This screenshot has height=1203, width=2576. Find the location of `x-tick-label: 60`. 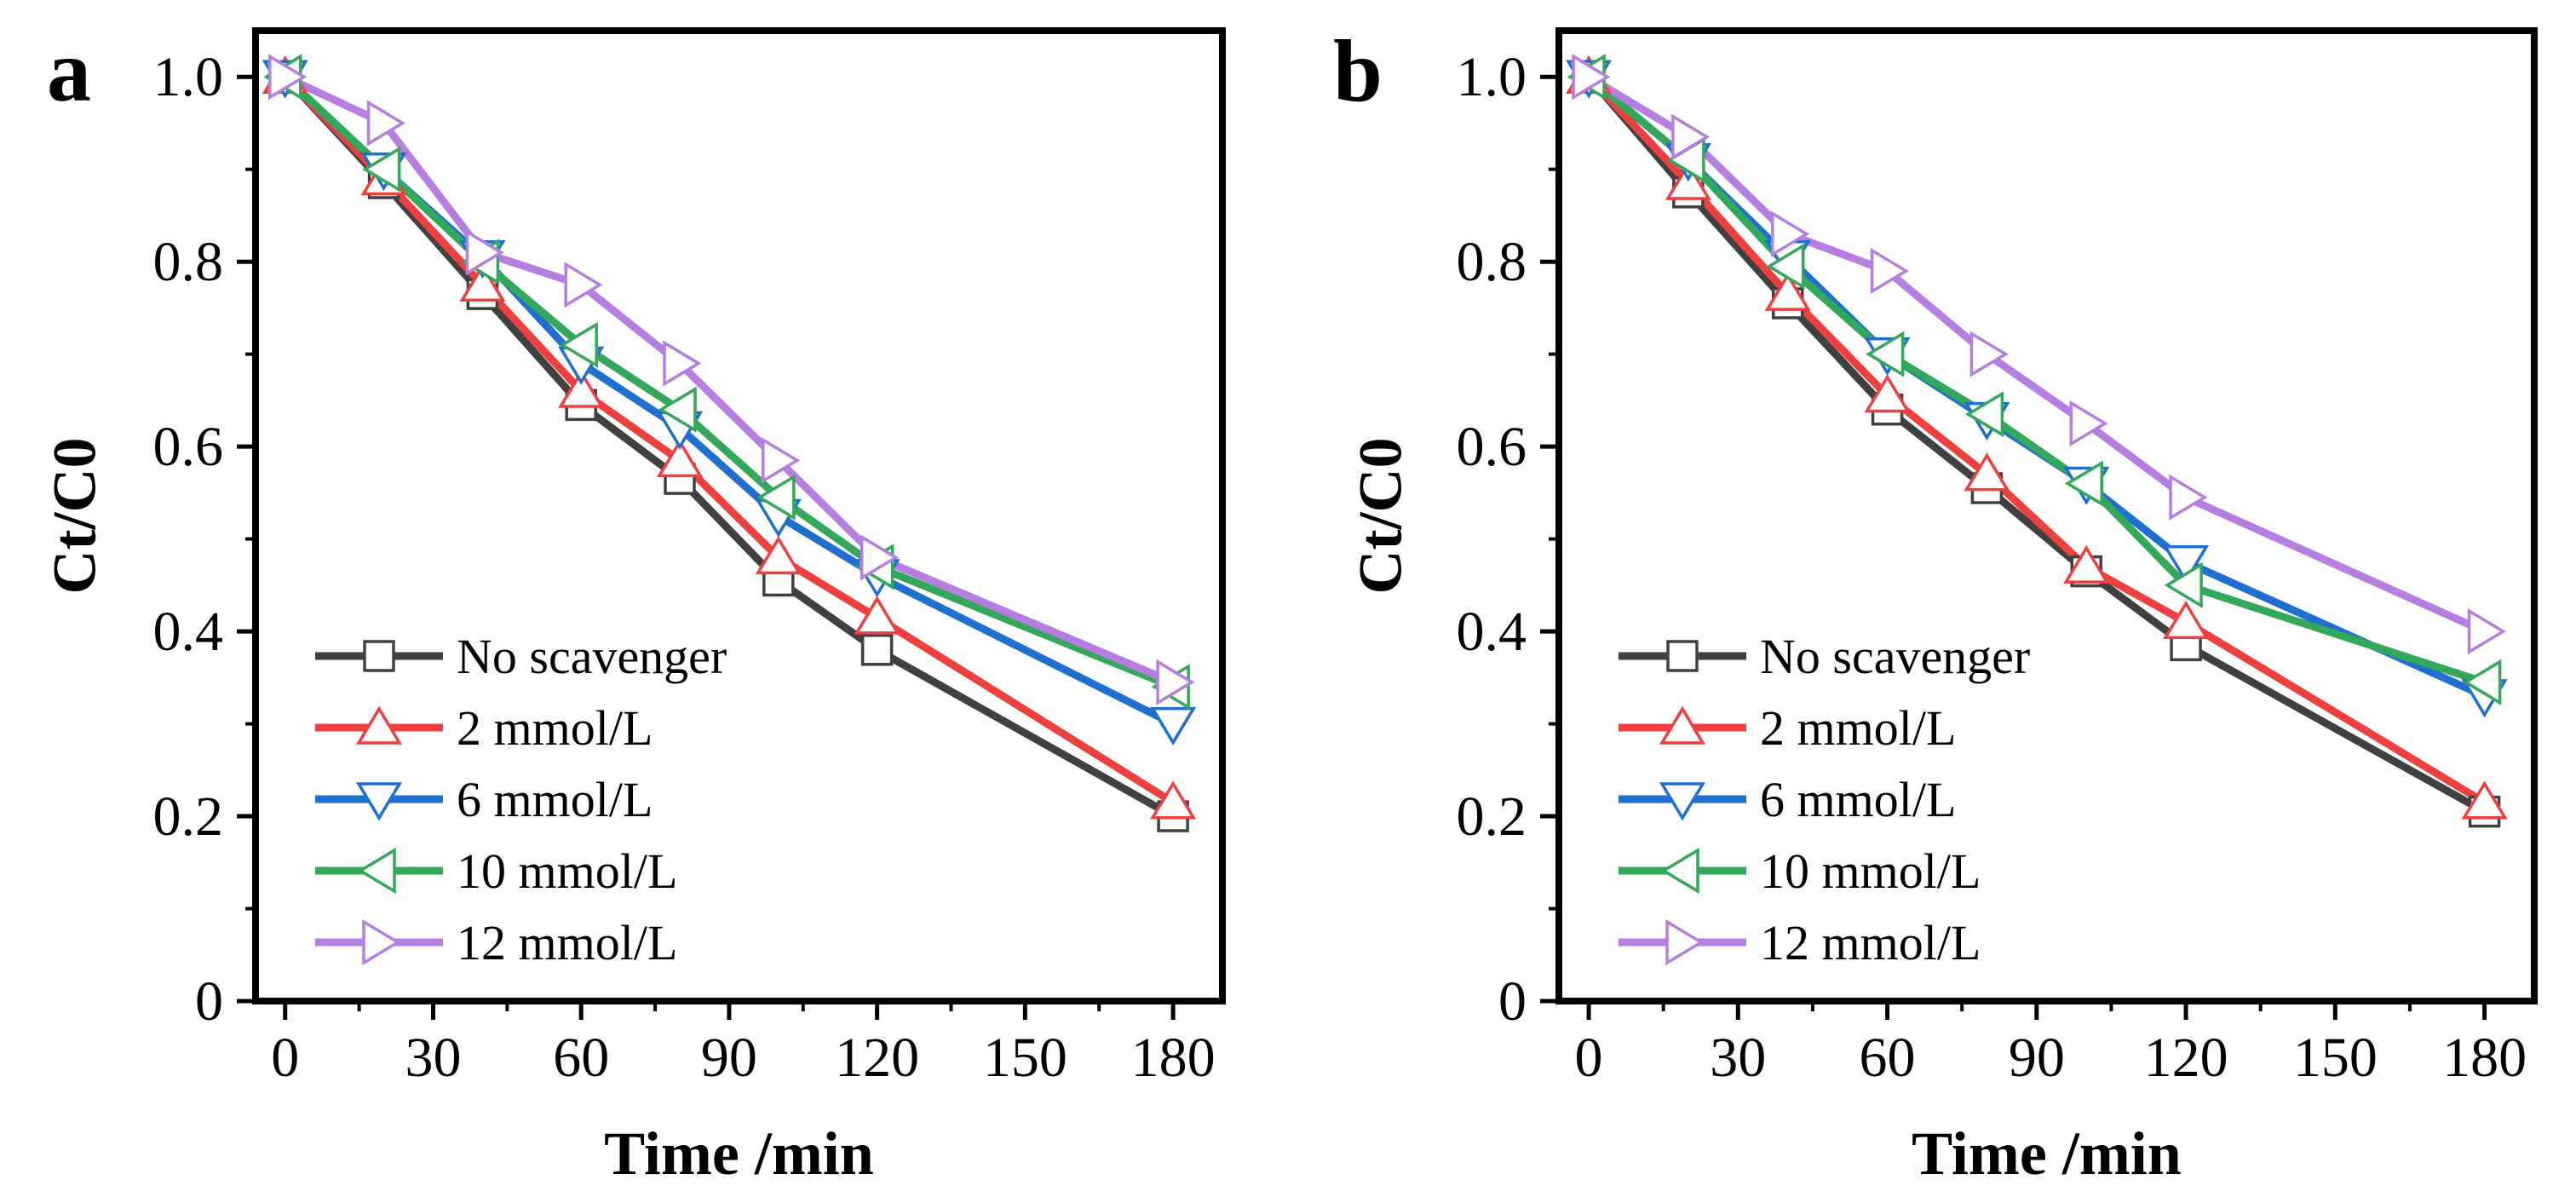

x-tick-label: 60 is located at coordinates (581, 1058).